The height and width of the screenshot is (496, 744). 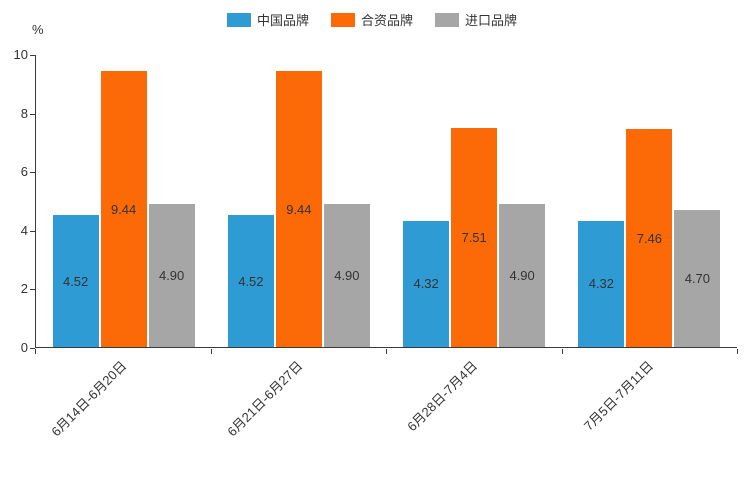 I want to click on bar-value-label: 4.70, so click(x=697, y=278).